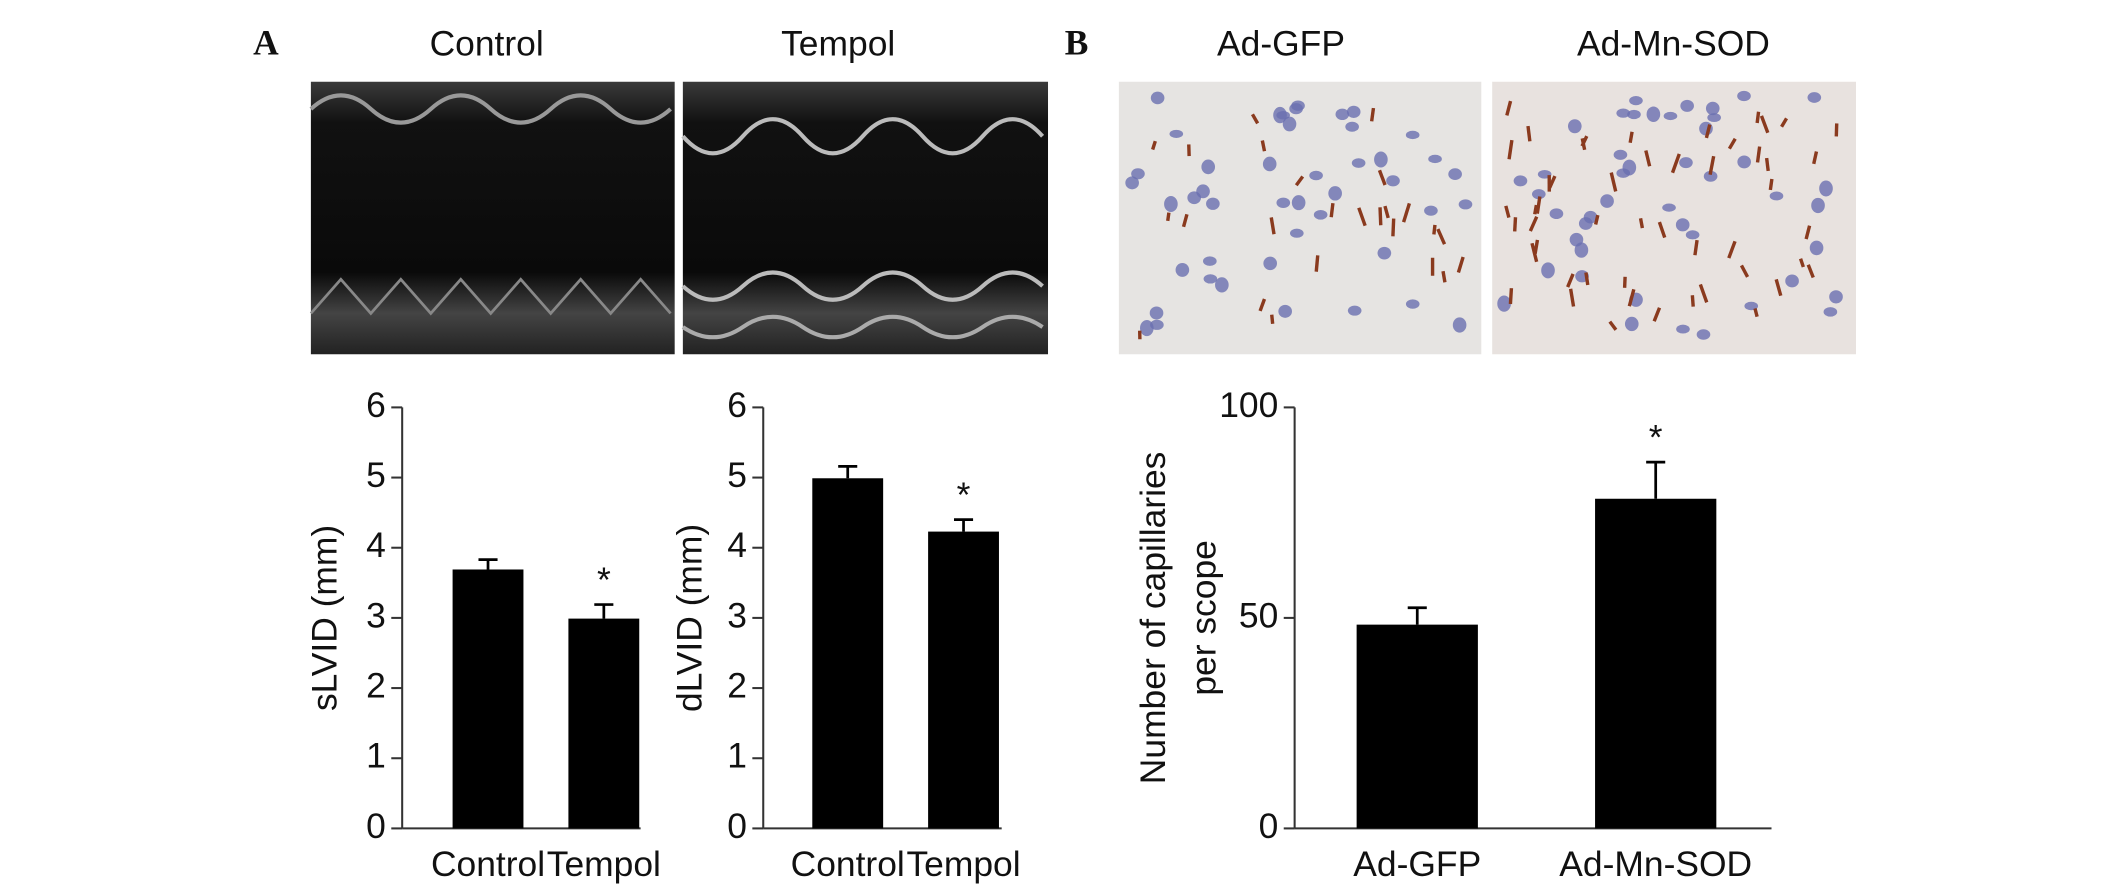  What do you see at coordinates (604, 864) in the screenshot?
I see `x-tick-label: Tempol` at bounding box center [604, 864].